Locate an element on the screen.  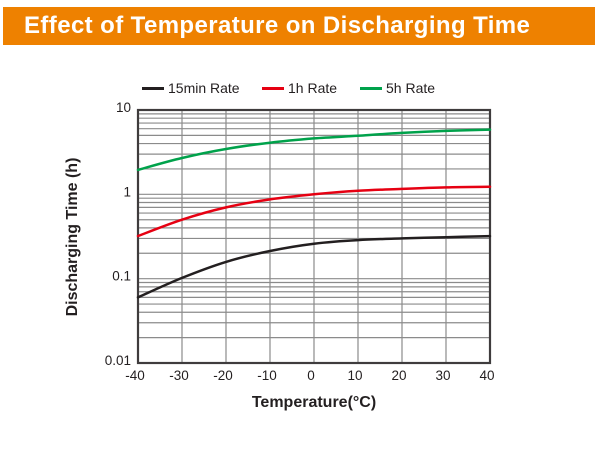
legend-item-1: 1h Rate is located at coordinates (299, 88).